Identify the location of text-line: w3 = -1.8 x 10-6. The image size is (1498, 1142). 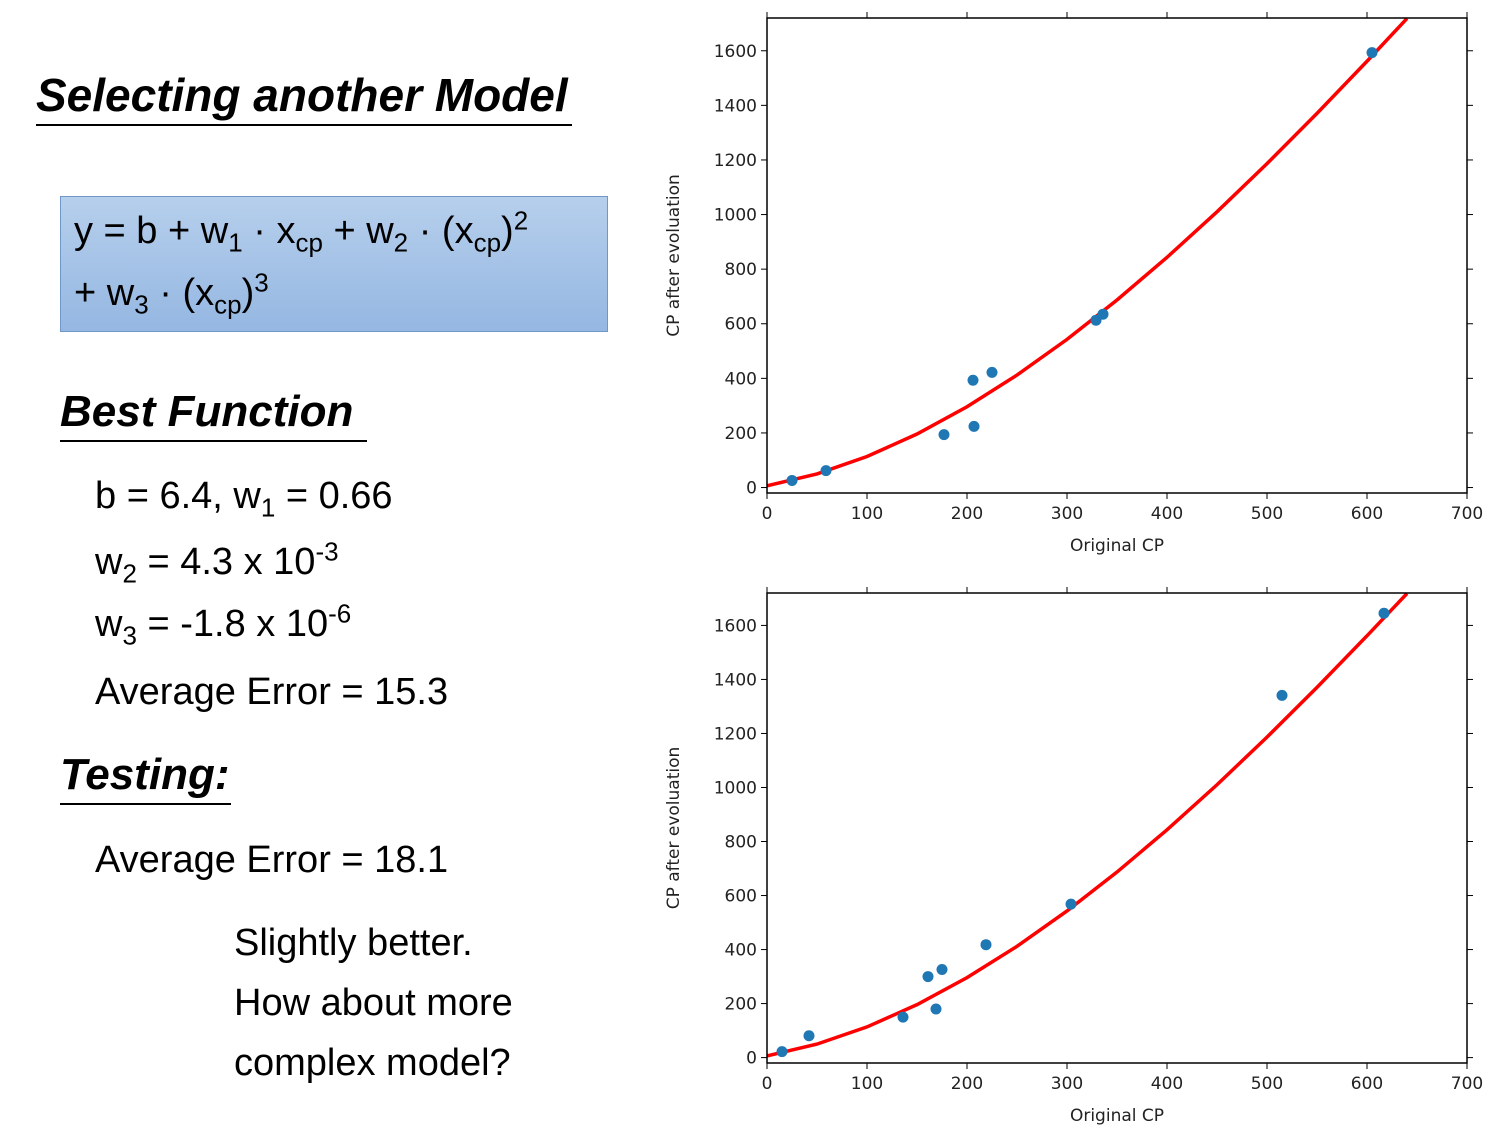
(223, 624).